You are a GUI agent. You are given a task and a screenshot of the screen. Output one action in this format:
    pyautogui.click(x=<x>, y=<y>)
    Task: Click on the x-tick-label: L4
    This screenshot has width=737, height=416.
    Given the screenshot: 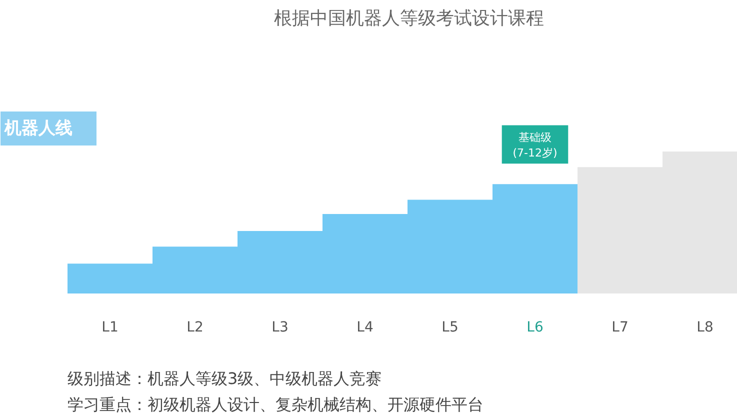 What is the action you would take?
    pyautogui.click(x=365, y=328)
    